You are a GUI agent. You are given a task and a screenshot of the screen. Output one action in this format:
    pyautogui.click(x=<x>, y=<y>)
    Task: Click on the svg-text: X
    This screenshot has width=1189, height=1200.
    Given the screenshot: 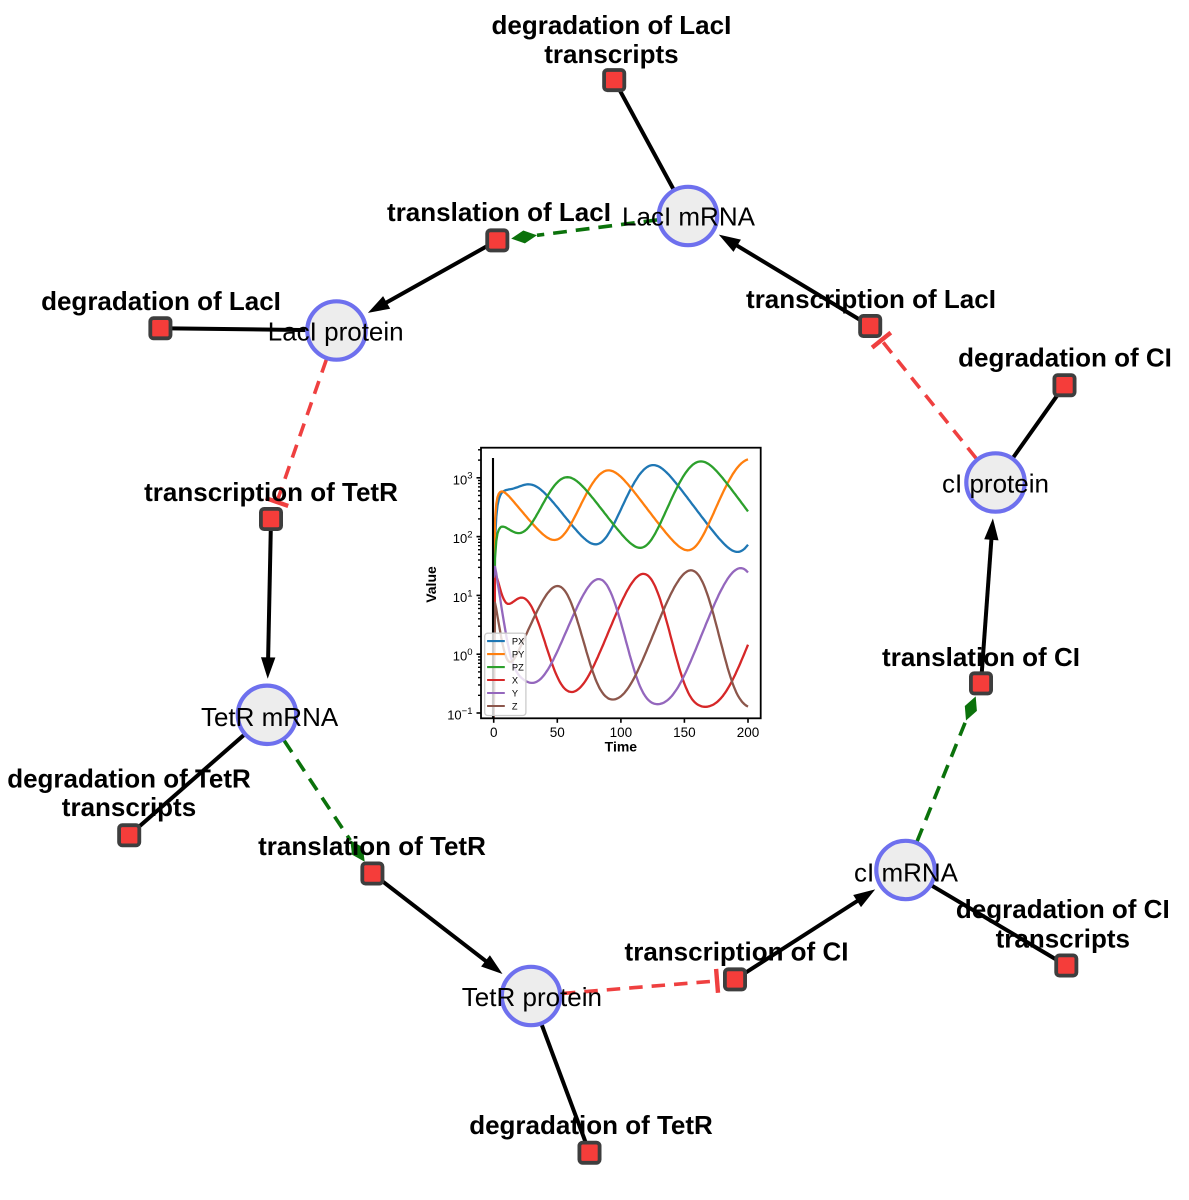 What is the action you would take?
    pyautogui.click(x=515, y=680)
    